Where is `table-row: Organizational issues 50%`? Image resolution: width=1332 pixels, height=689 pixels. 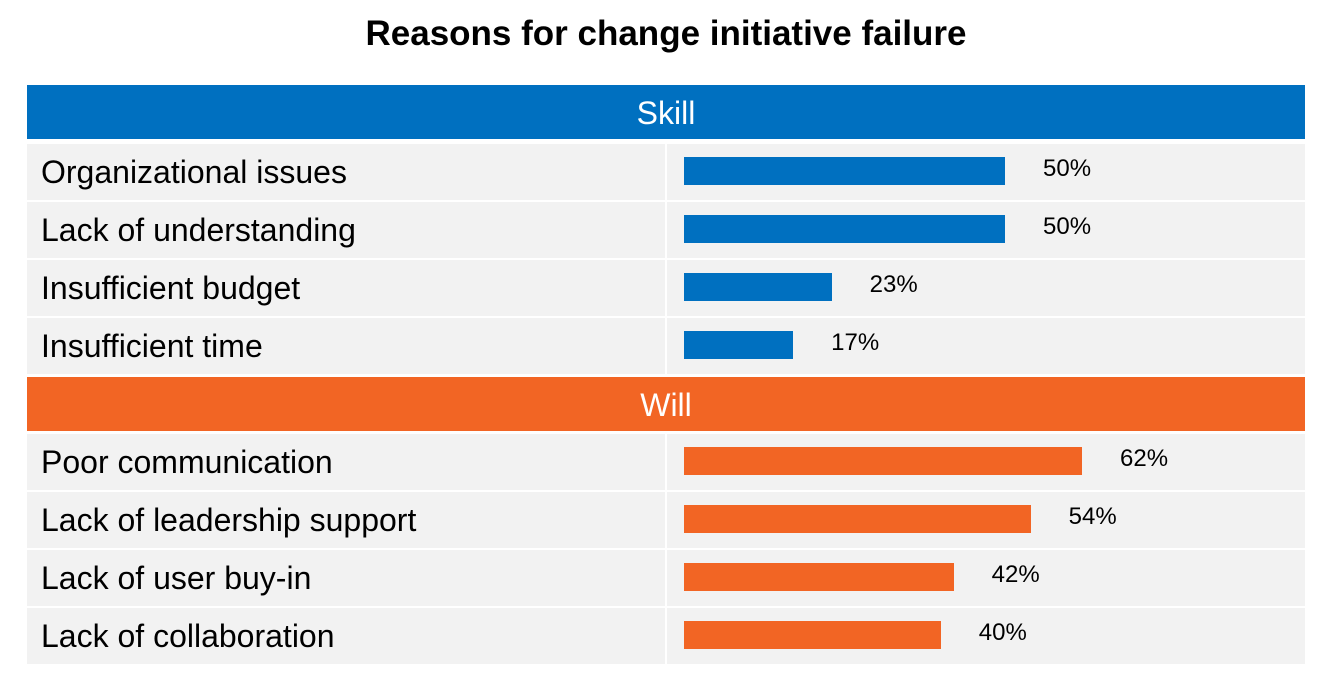
table-row: Organizational issues 50% is located at coordinates (666, 172).